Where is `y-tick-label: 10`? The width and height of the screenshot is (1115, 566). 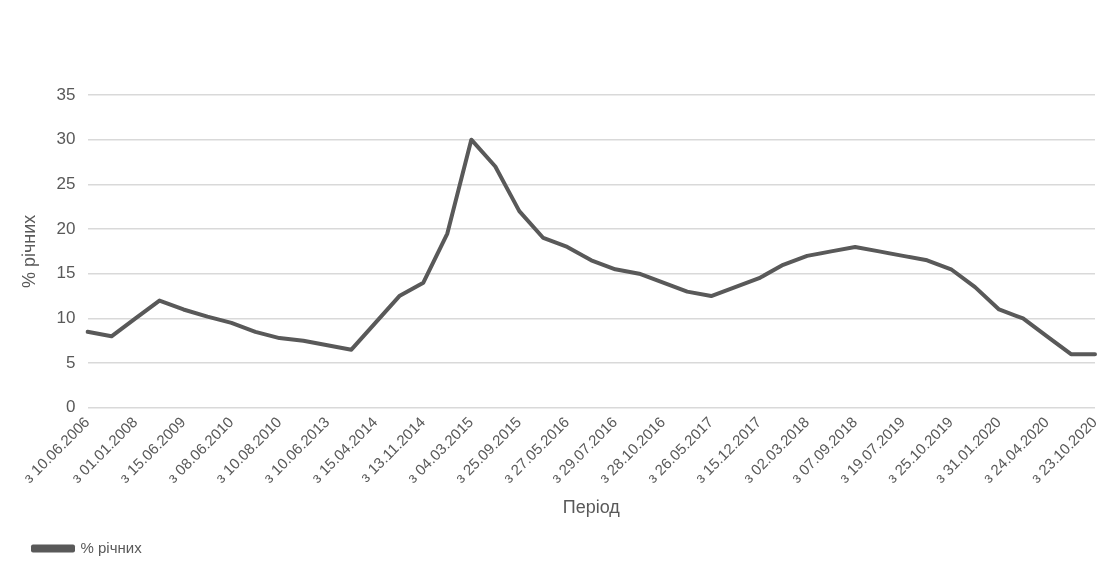
y-tick-label: 10 is located at coordinates (66, 318).